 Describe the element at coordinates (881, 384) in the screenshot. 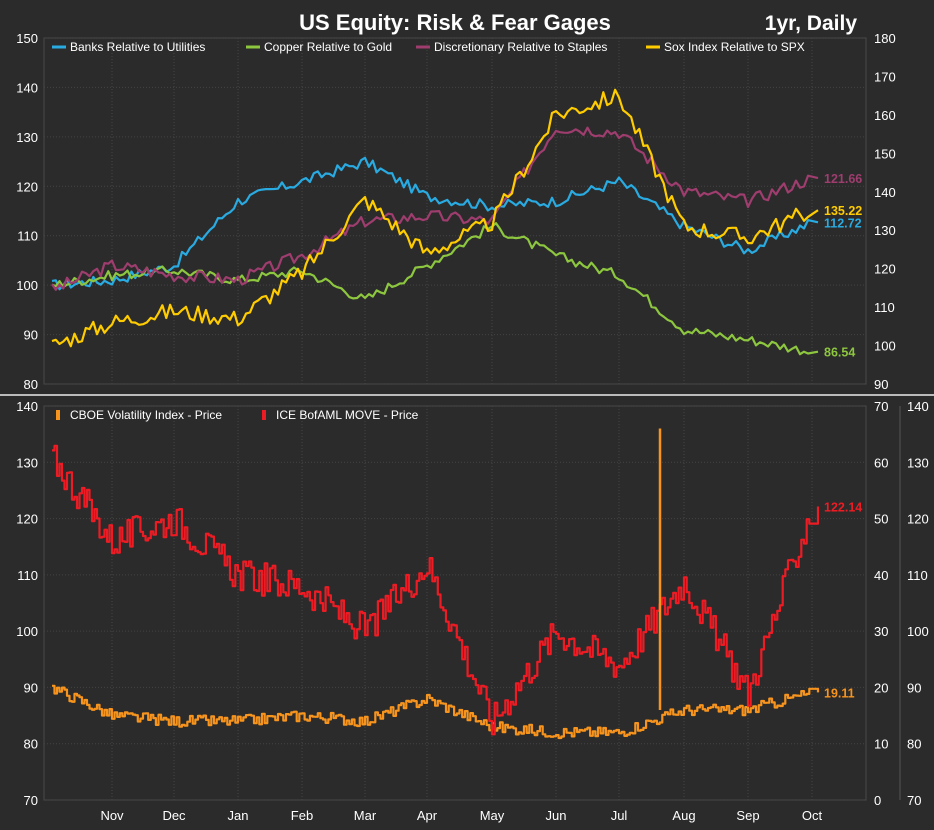

I see `right-axis-tick-label: 90` at that location.